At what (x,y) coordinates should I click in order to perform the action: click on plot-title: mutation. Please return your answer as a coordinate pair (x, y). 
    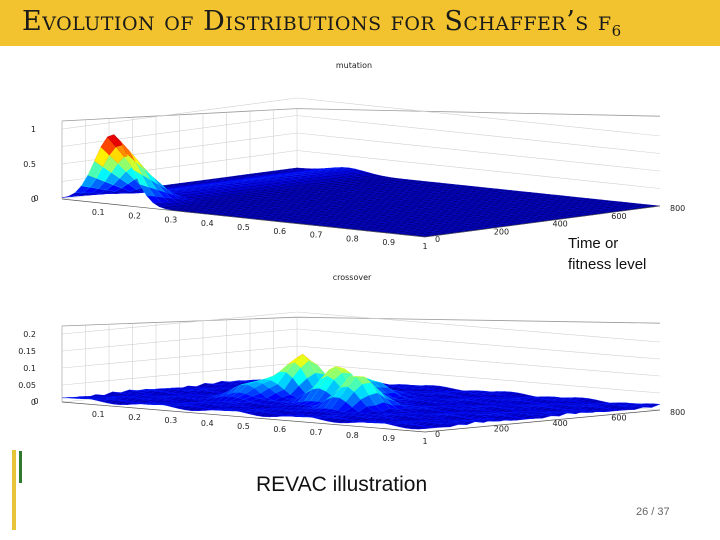
    Looking at the image, I should click on (354, 65).